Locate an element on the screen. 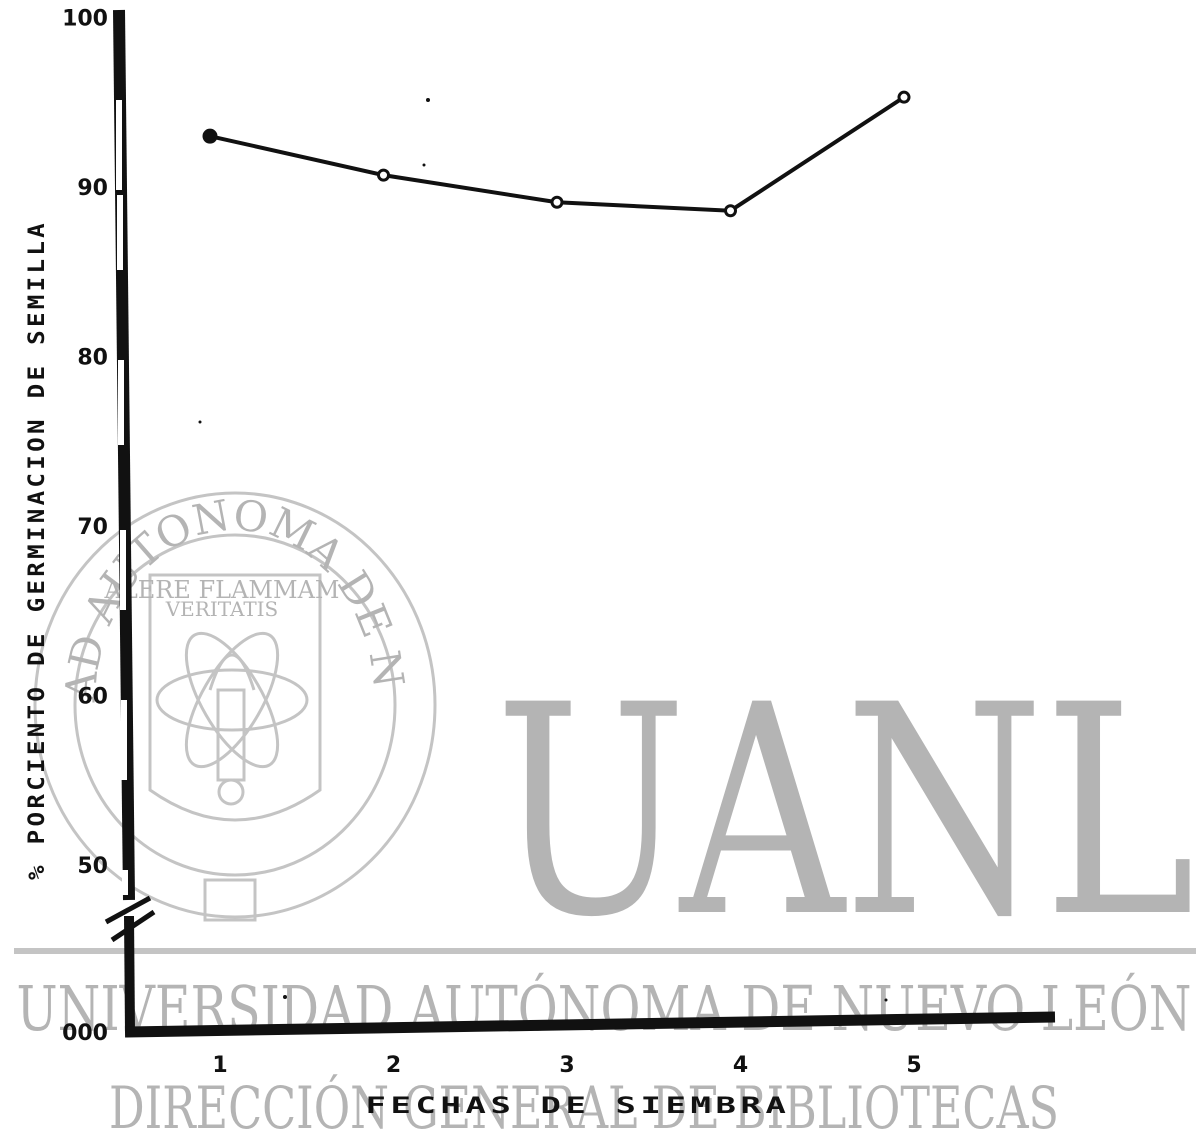 The height and width of the screenshot is (1135, 1202). series-group is located at coordinates (556, 154).